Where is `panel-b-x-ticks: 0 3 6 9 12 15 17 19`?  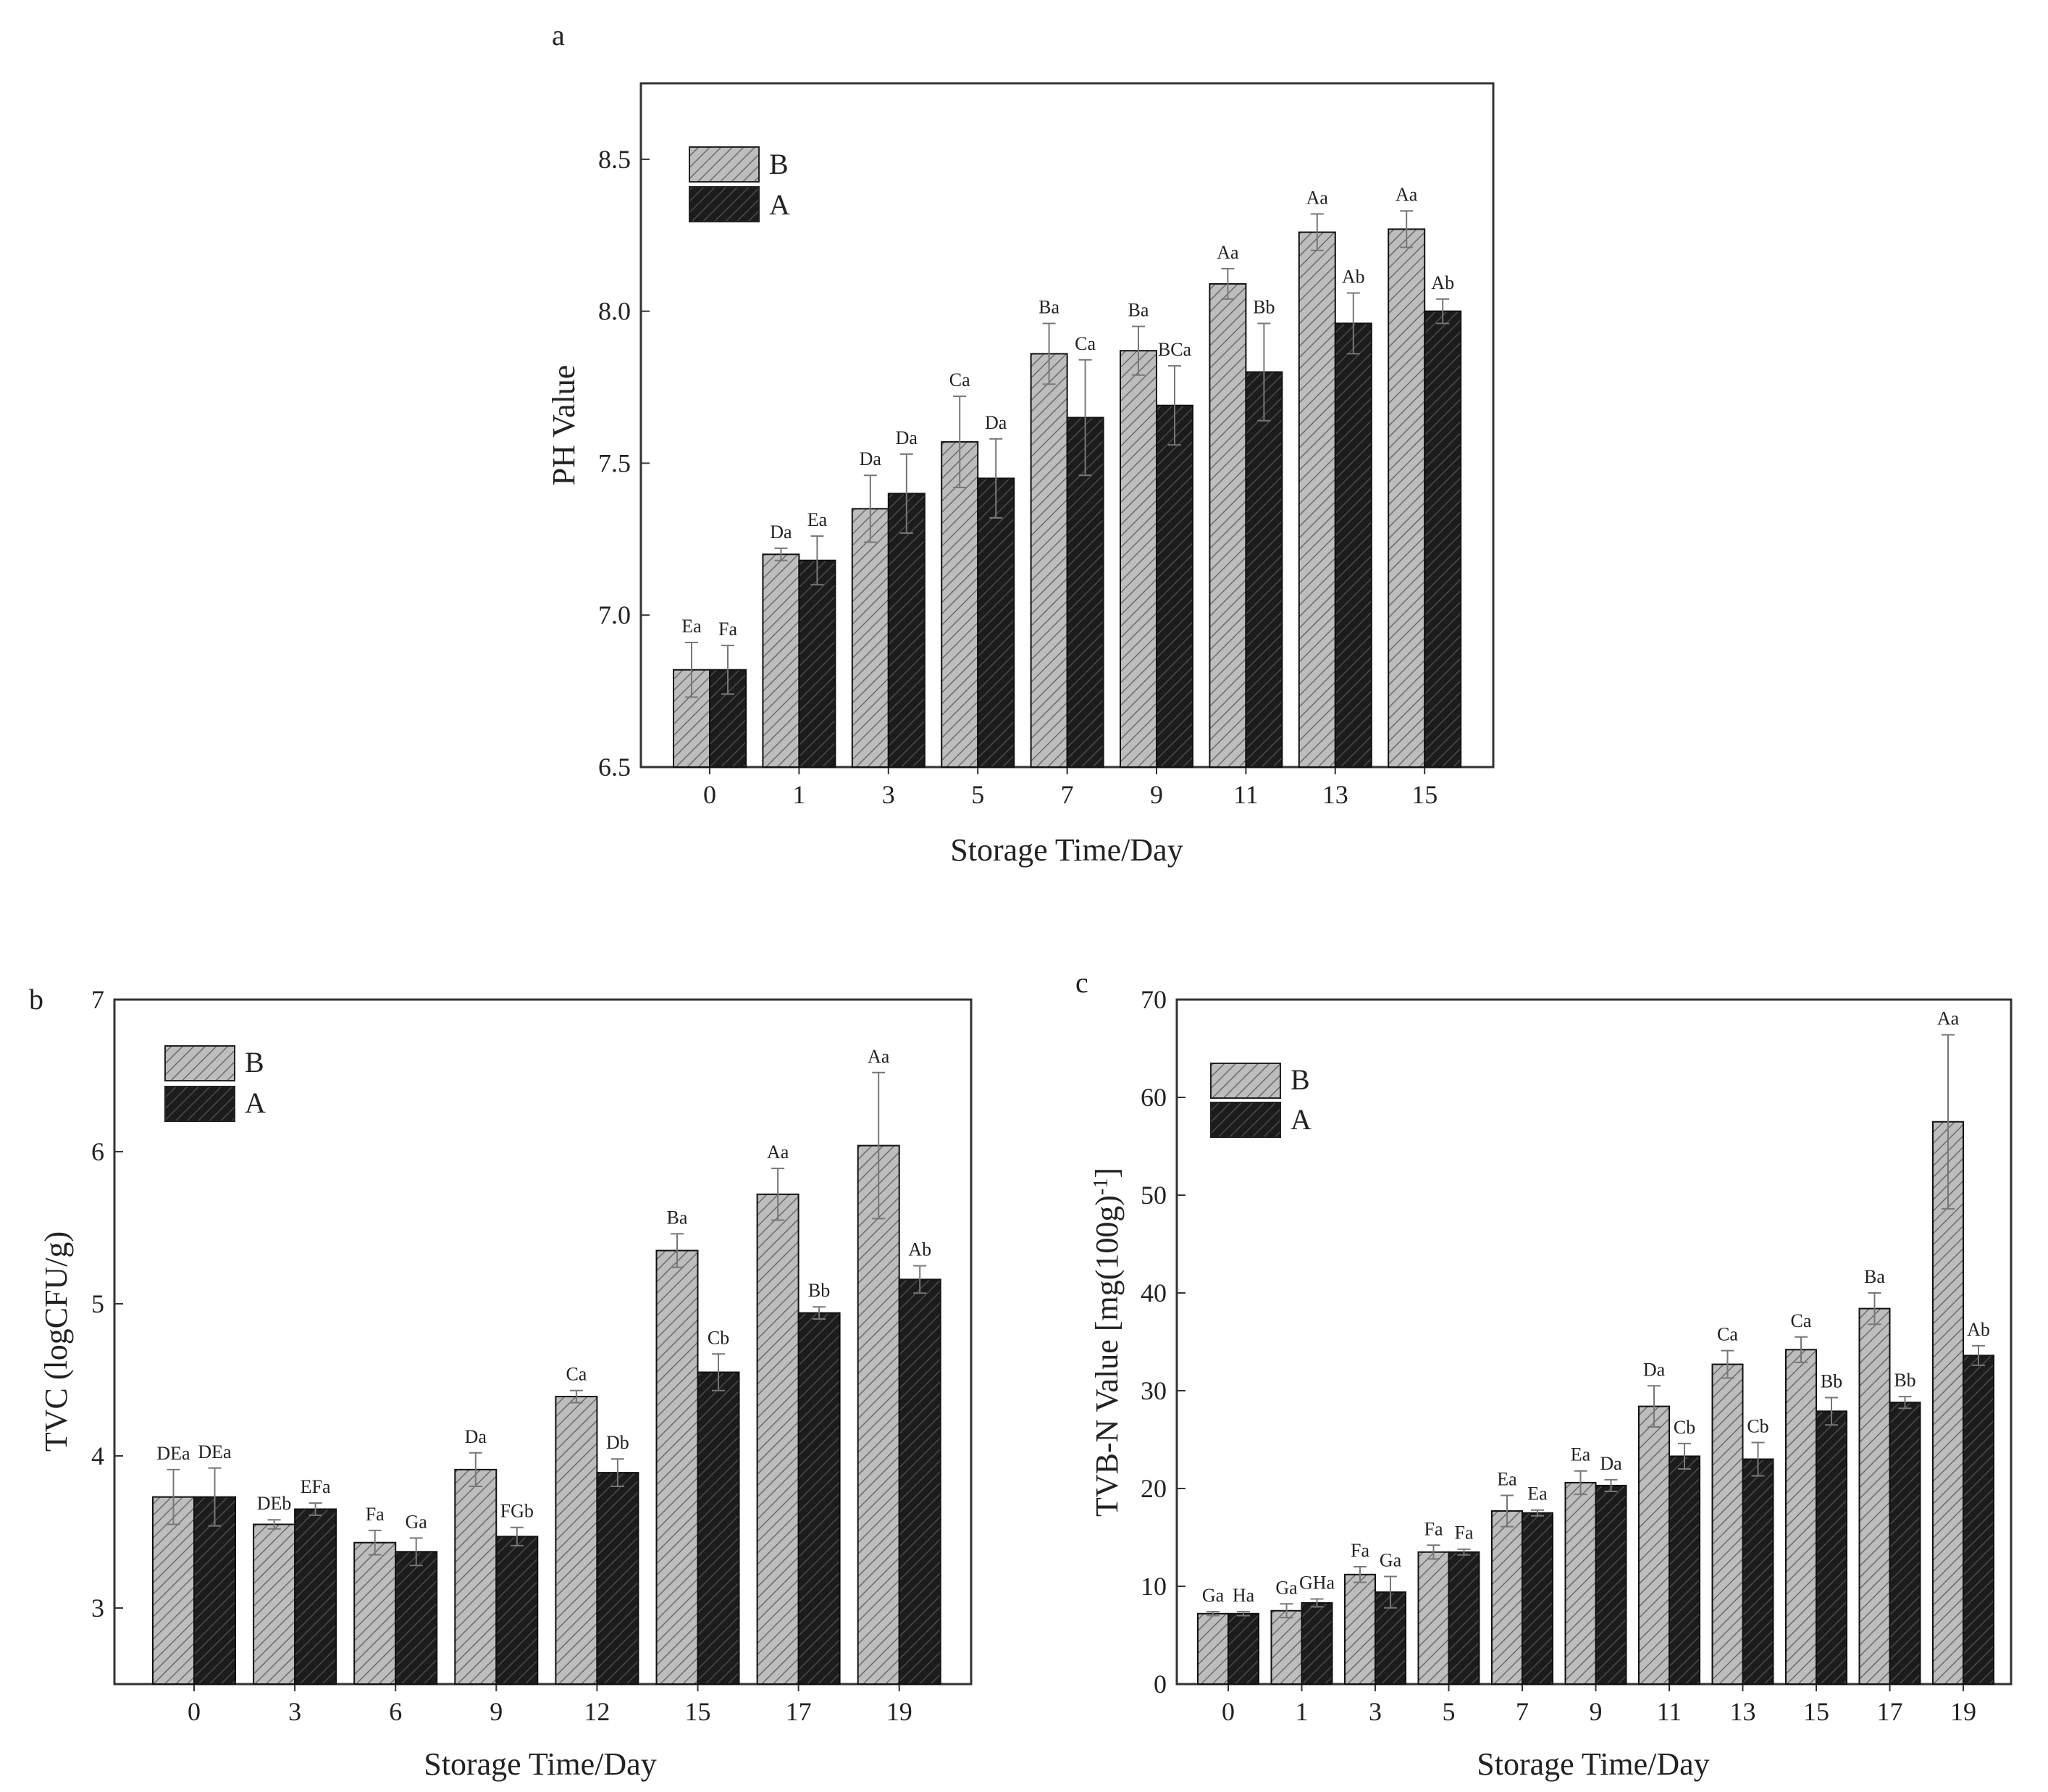 panel-b-x-ticks: 0 3 6 9 12 15 17 19 is located at coordinates (550, 1705).